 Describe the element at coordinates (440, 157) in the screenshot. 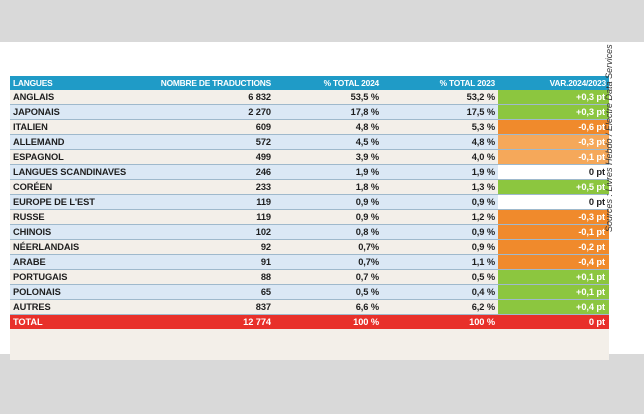

I see `pct-2023-cell: 4,0 %` at that location.